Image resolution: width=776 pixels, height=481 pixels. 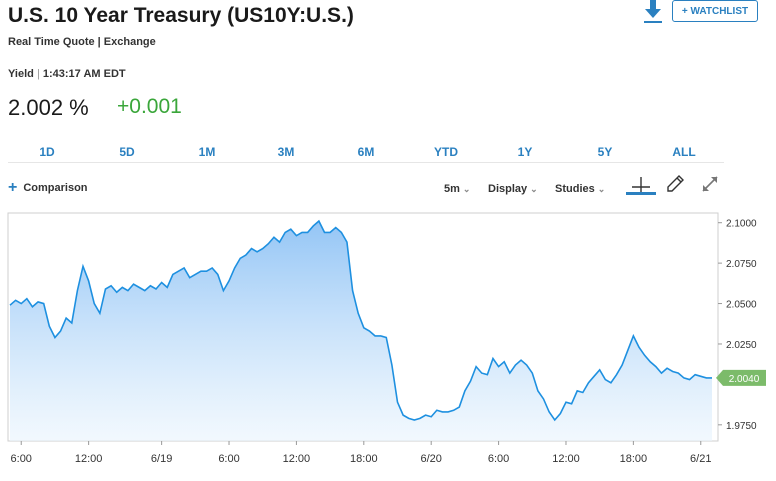 What do you see at coordinates (744, 379) in the screenshot?
I see `last-value-label: 2.0040` at bounding box center [744, 379].